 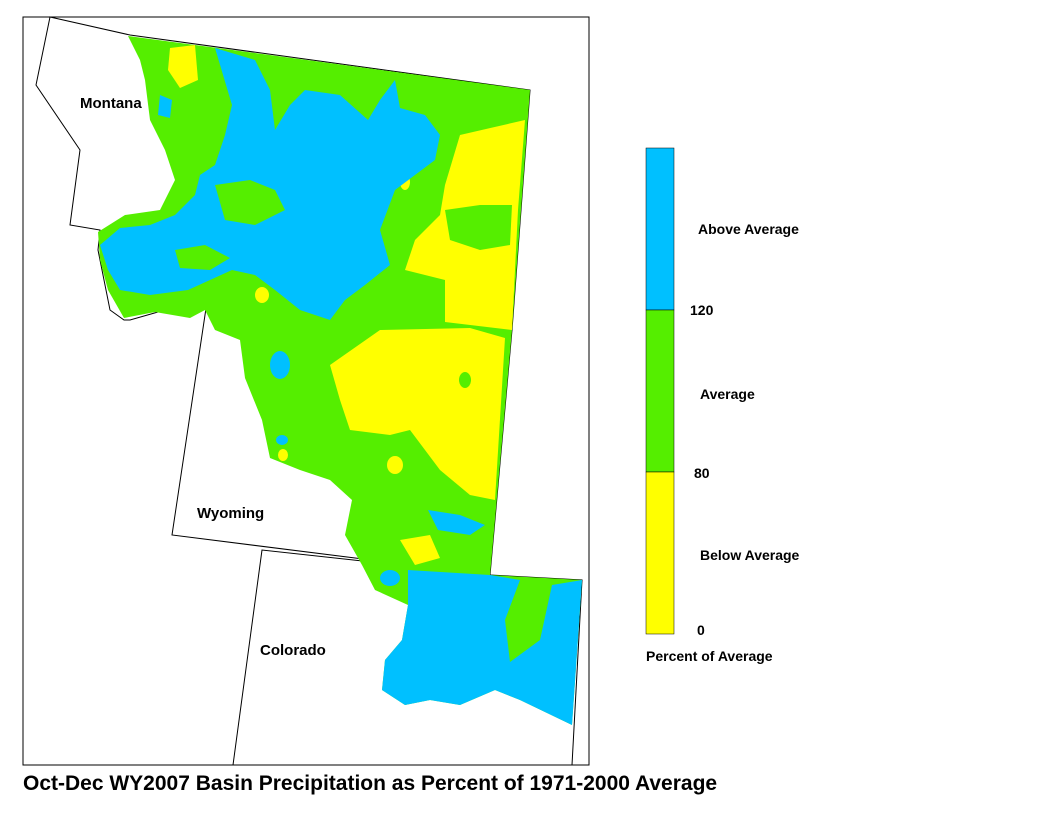 What do you see at coordinates (660, 391) in the screenshot?
I see `legend-average-swatch` at bounding box center [660, 391].